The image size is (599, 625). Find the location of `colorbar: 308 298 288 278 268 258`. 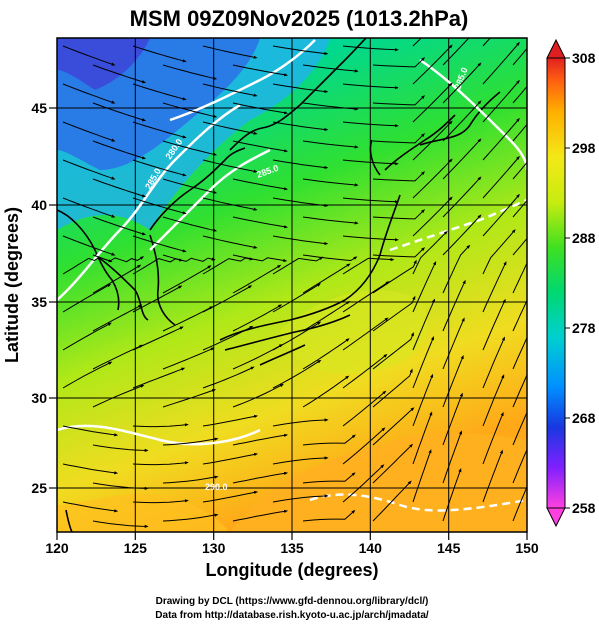

colorbar: 308 298 288 278 268 258 is located at coordinates (571, 283).